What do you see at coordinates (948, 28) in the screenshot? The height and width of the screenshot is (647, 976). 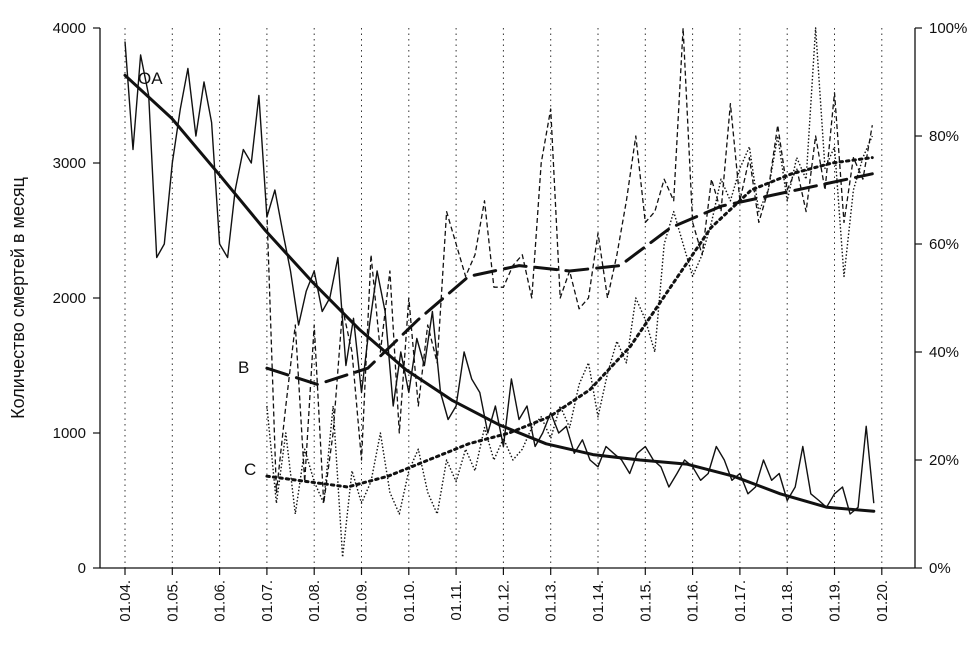 I see `y2-tick-label: 100%` at bounding box center [948, 28].